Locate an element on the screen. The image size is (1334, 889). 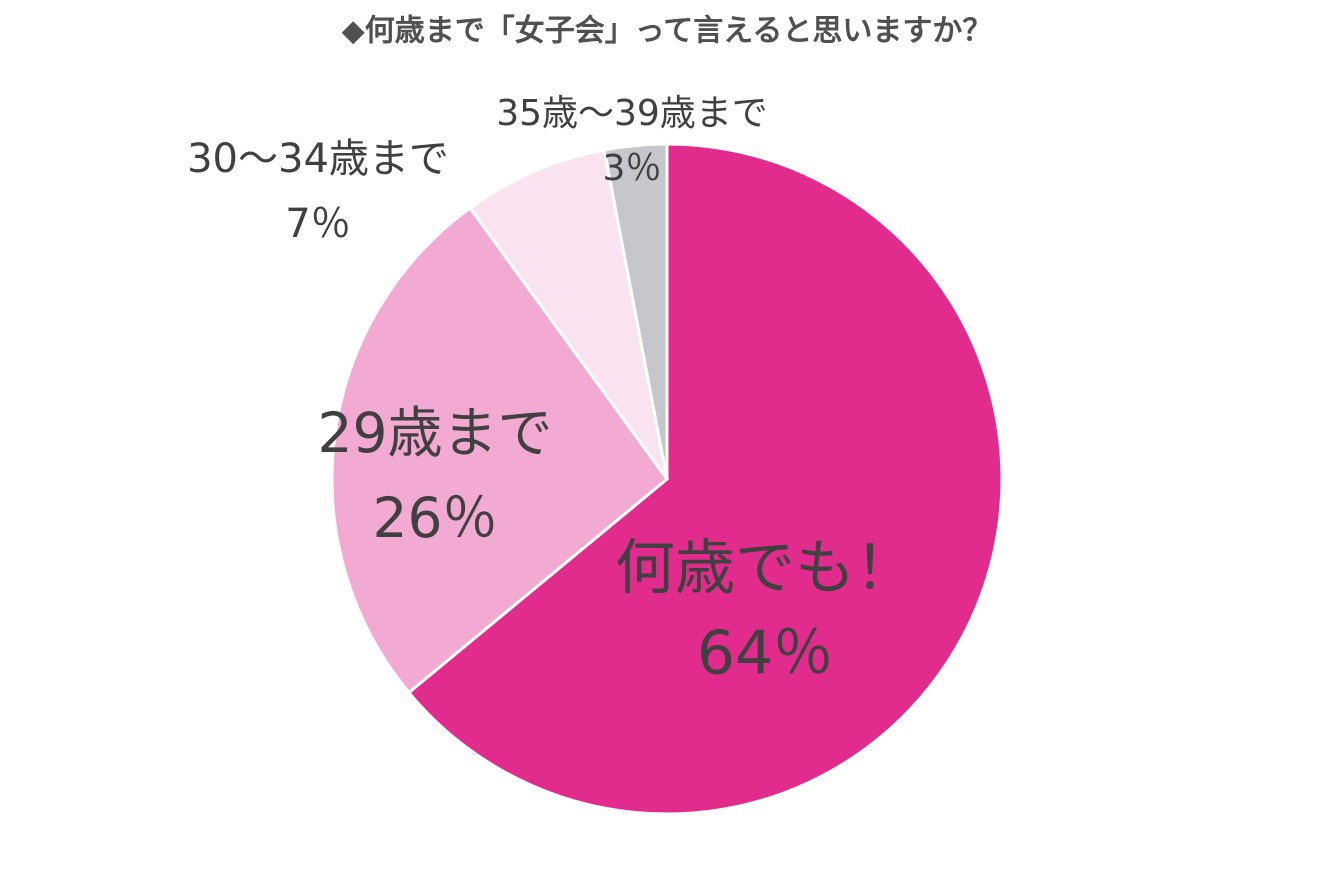
value-label: 3％ is located at coordinates (632, 168).